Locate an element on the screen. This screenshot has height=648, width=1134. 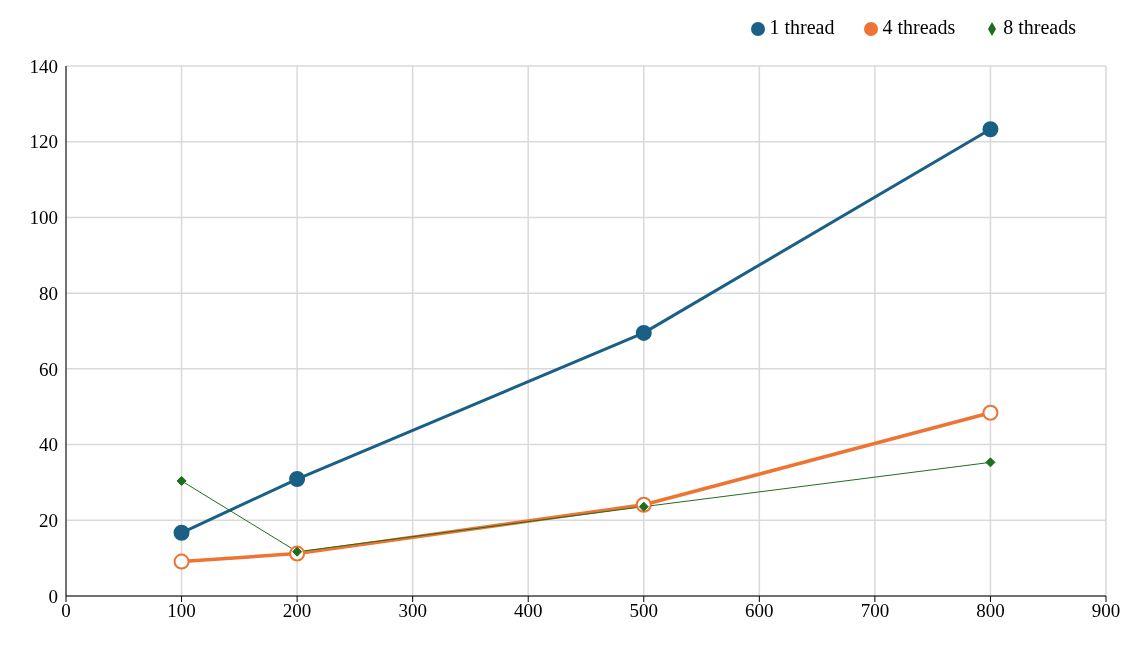
y-tick-label: 140 is located at coordinates (43, 66).